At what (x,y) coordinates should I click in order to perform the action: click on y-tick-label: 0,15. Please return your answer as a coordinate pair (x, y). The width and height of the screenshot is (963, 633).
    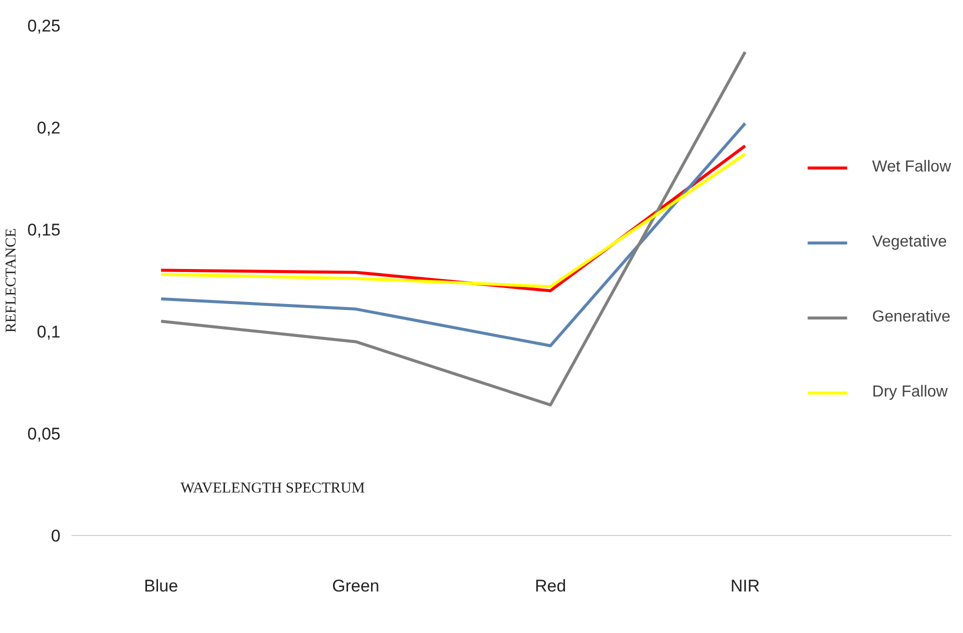
    Looking at the image, I should click on (44, 230).